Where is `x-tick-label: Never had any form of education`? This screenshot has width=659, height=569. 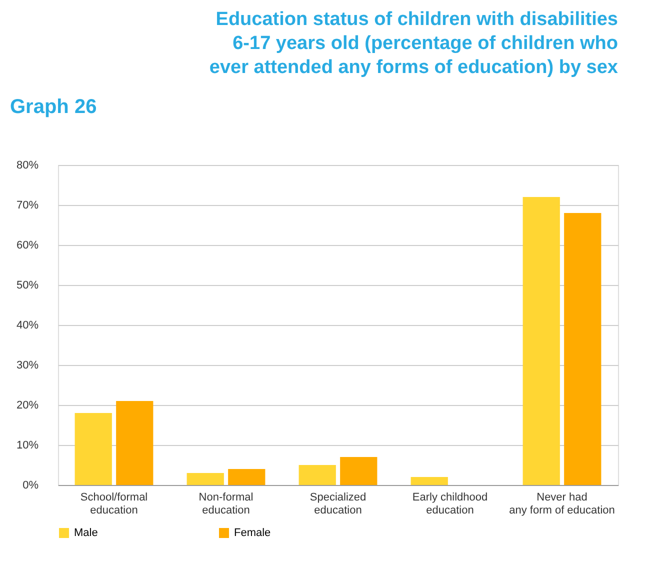 x-tick-label: Never had any form of education is located at coordinates (562, 504).